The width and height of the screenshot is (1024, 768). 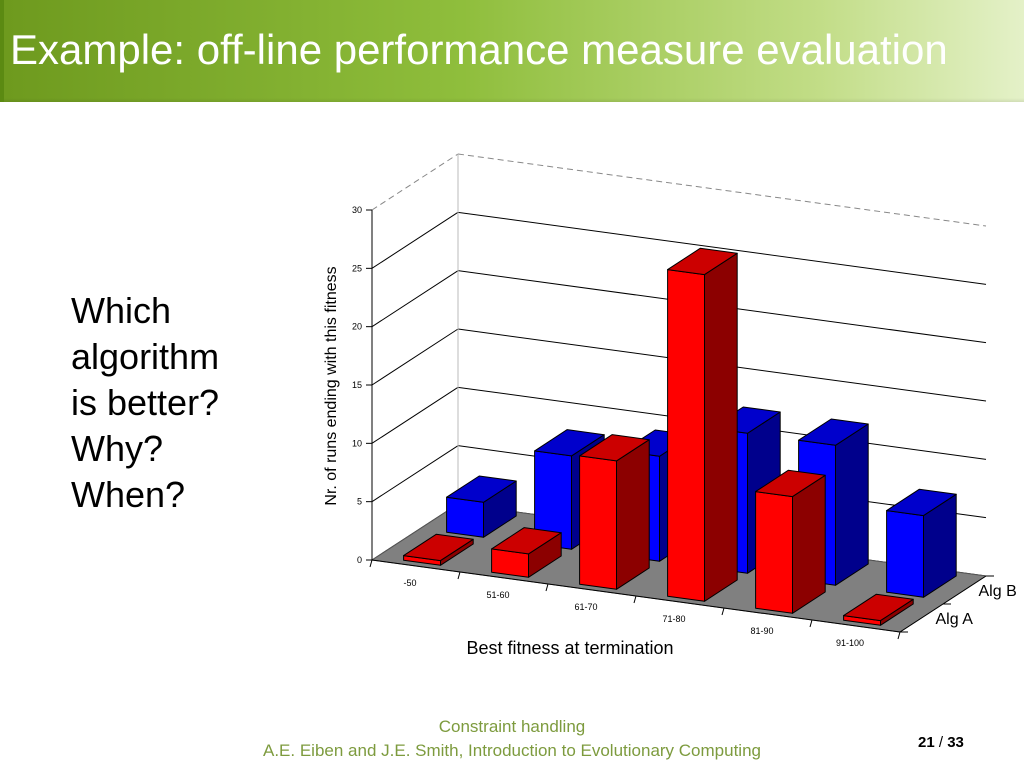 What do you see at coordinates (585, 607) in the screenshot?
I see `x-tick-label: 61-70` at bounding box center [585, 607].